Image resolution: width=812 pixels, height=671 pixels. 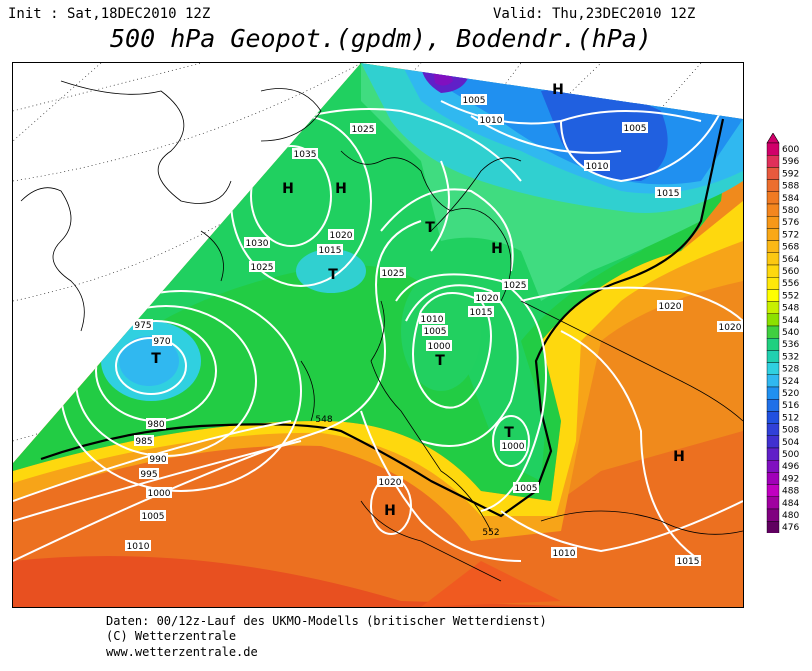 What do you see at coordinates (790, 455) in the screenshot?
I see `scale-label: 500` at bounding box center [790, 455].